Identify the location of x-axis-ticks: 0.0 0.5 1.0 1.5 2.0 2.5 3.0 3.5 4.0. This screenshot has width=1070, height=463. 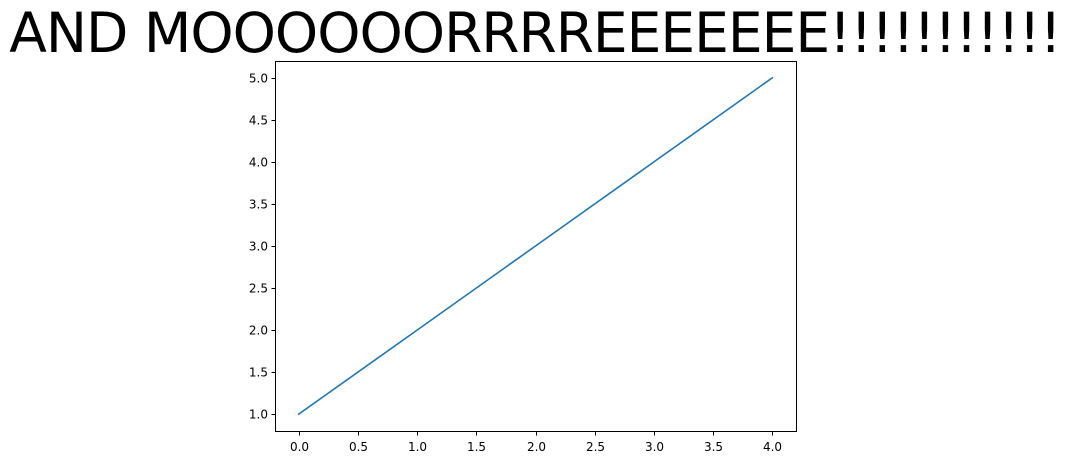
(536, 442).